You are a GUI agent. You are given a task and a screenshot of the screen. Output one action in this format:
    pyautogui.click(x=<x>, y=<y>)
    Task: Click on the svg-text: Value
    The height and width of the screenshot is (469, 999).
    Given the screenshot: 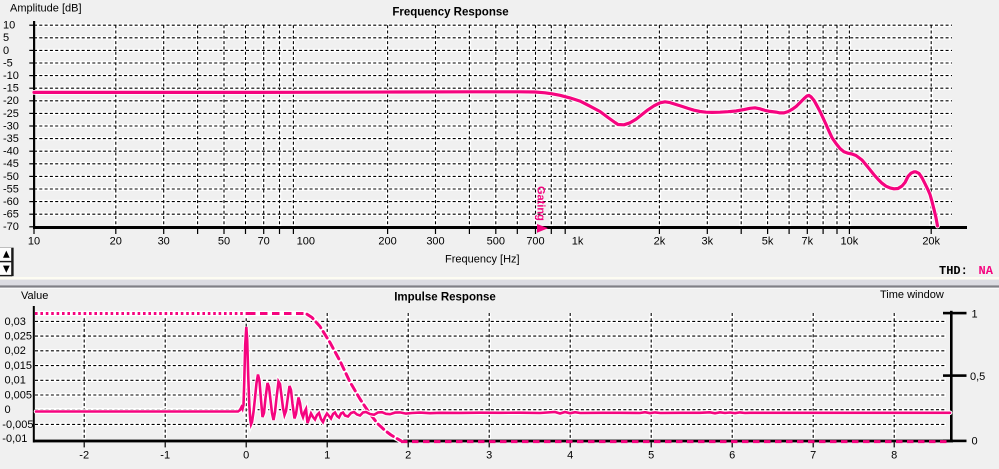 What is the action you would take?
    pyautogui.click(x=34, y=296)
    